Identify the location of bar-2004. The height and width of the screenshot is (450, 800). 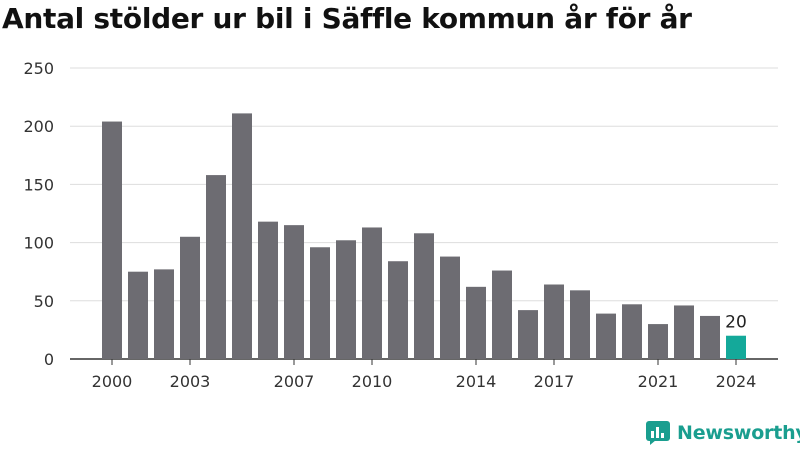
(216, 267).